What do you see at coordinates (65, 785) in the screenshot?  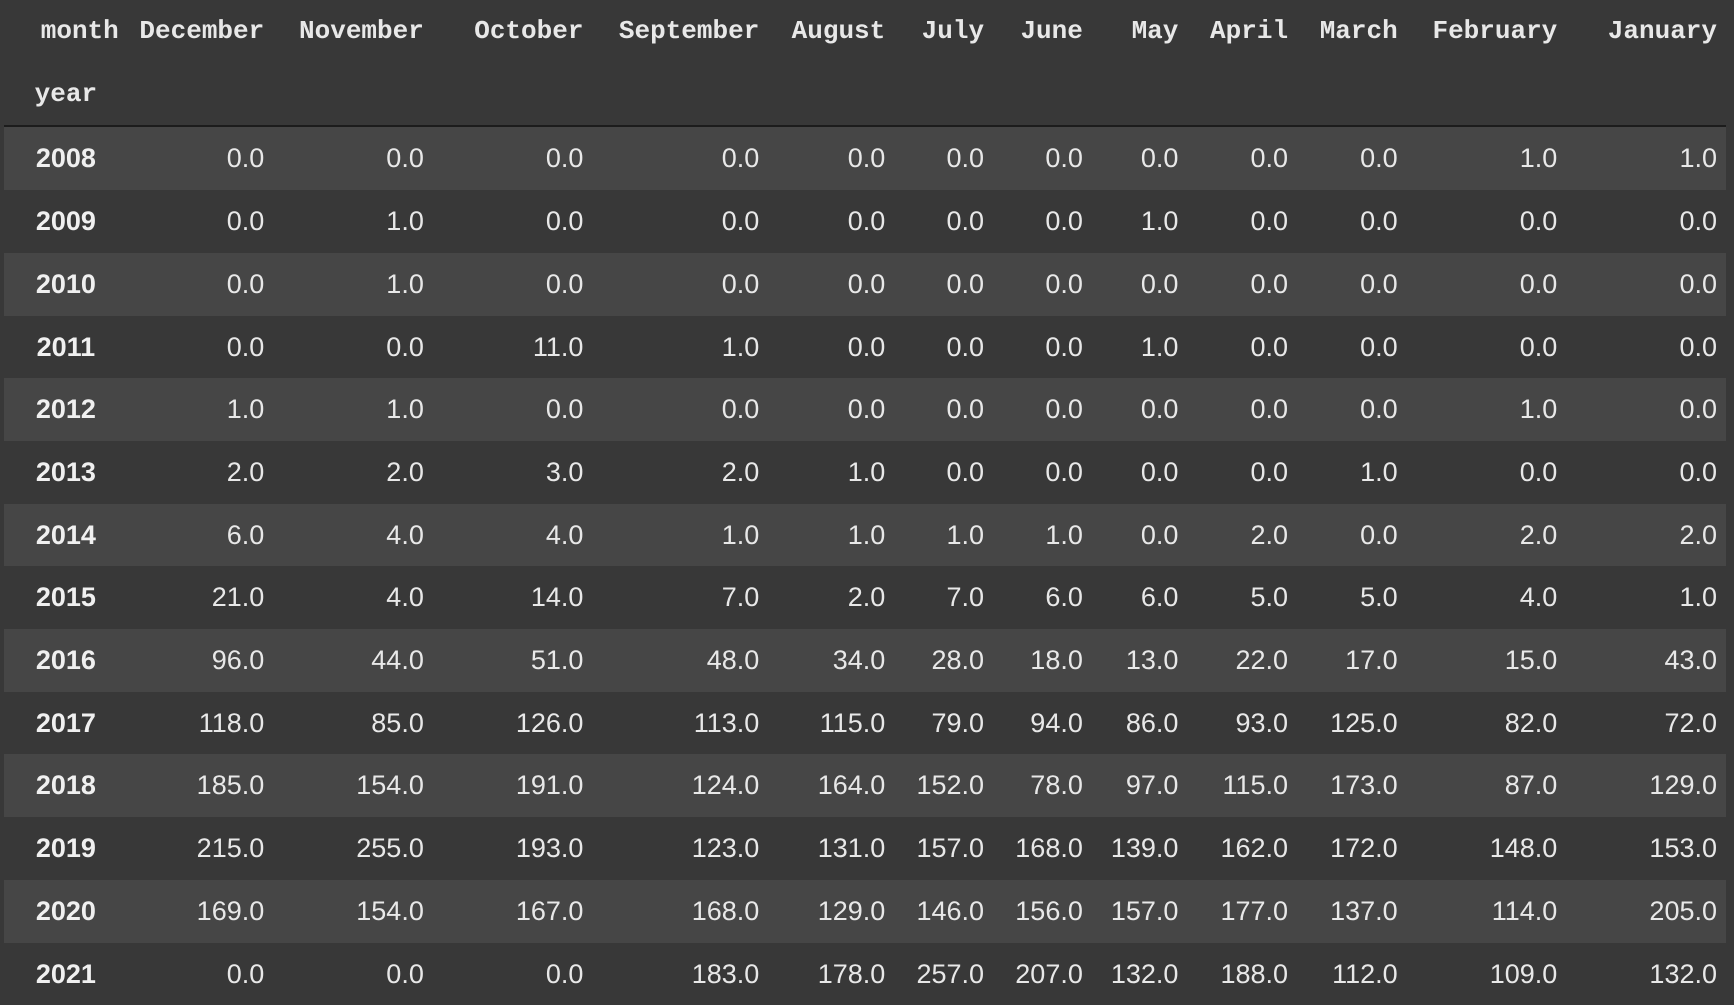 I see `row-index-year: 2018` at bounding box center [65, 785].